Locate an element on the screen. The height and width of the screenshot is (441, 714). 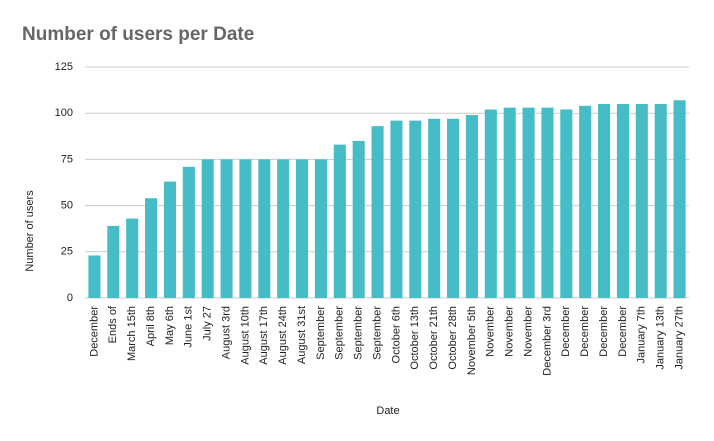
x-tick-label: December 3rd is located at coordinates (547, 341).